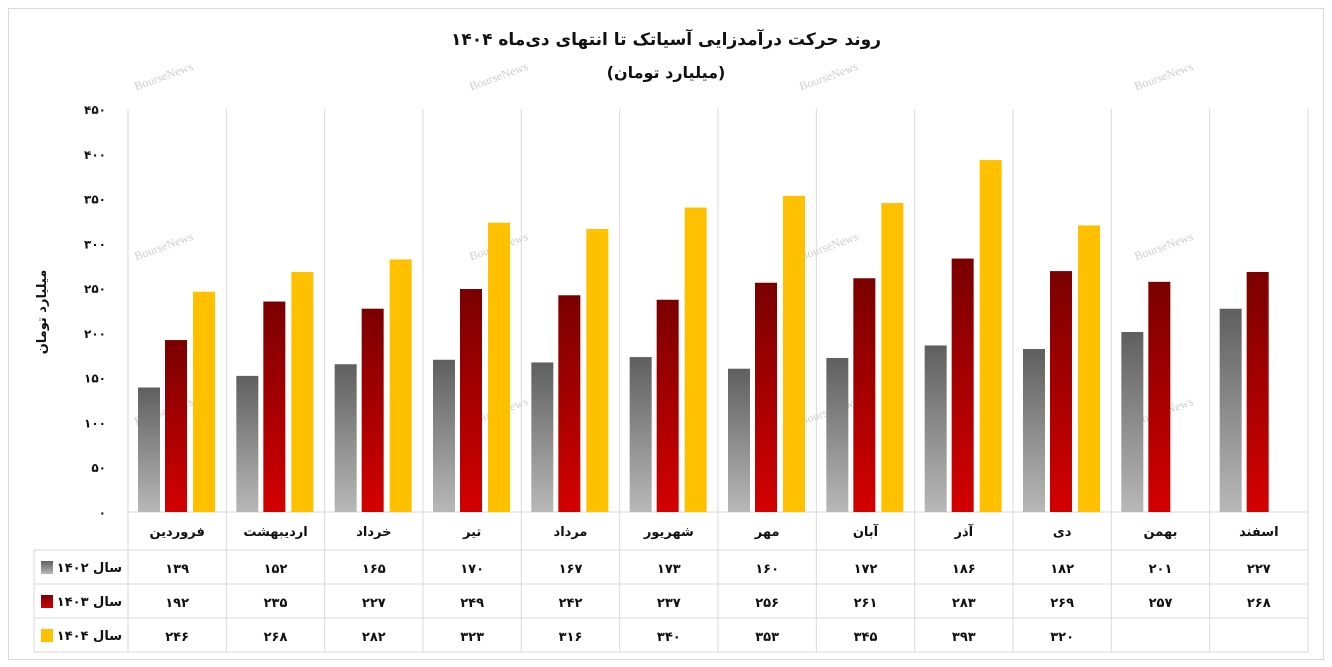  What do you see at coordinates (964, 603) in the screenshot?
I see `data-table-cell: ۲۸۳` at bounding box center [964, 603].